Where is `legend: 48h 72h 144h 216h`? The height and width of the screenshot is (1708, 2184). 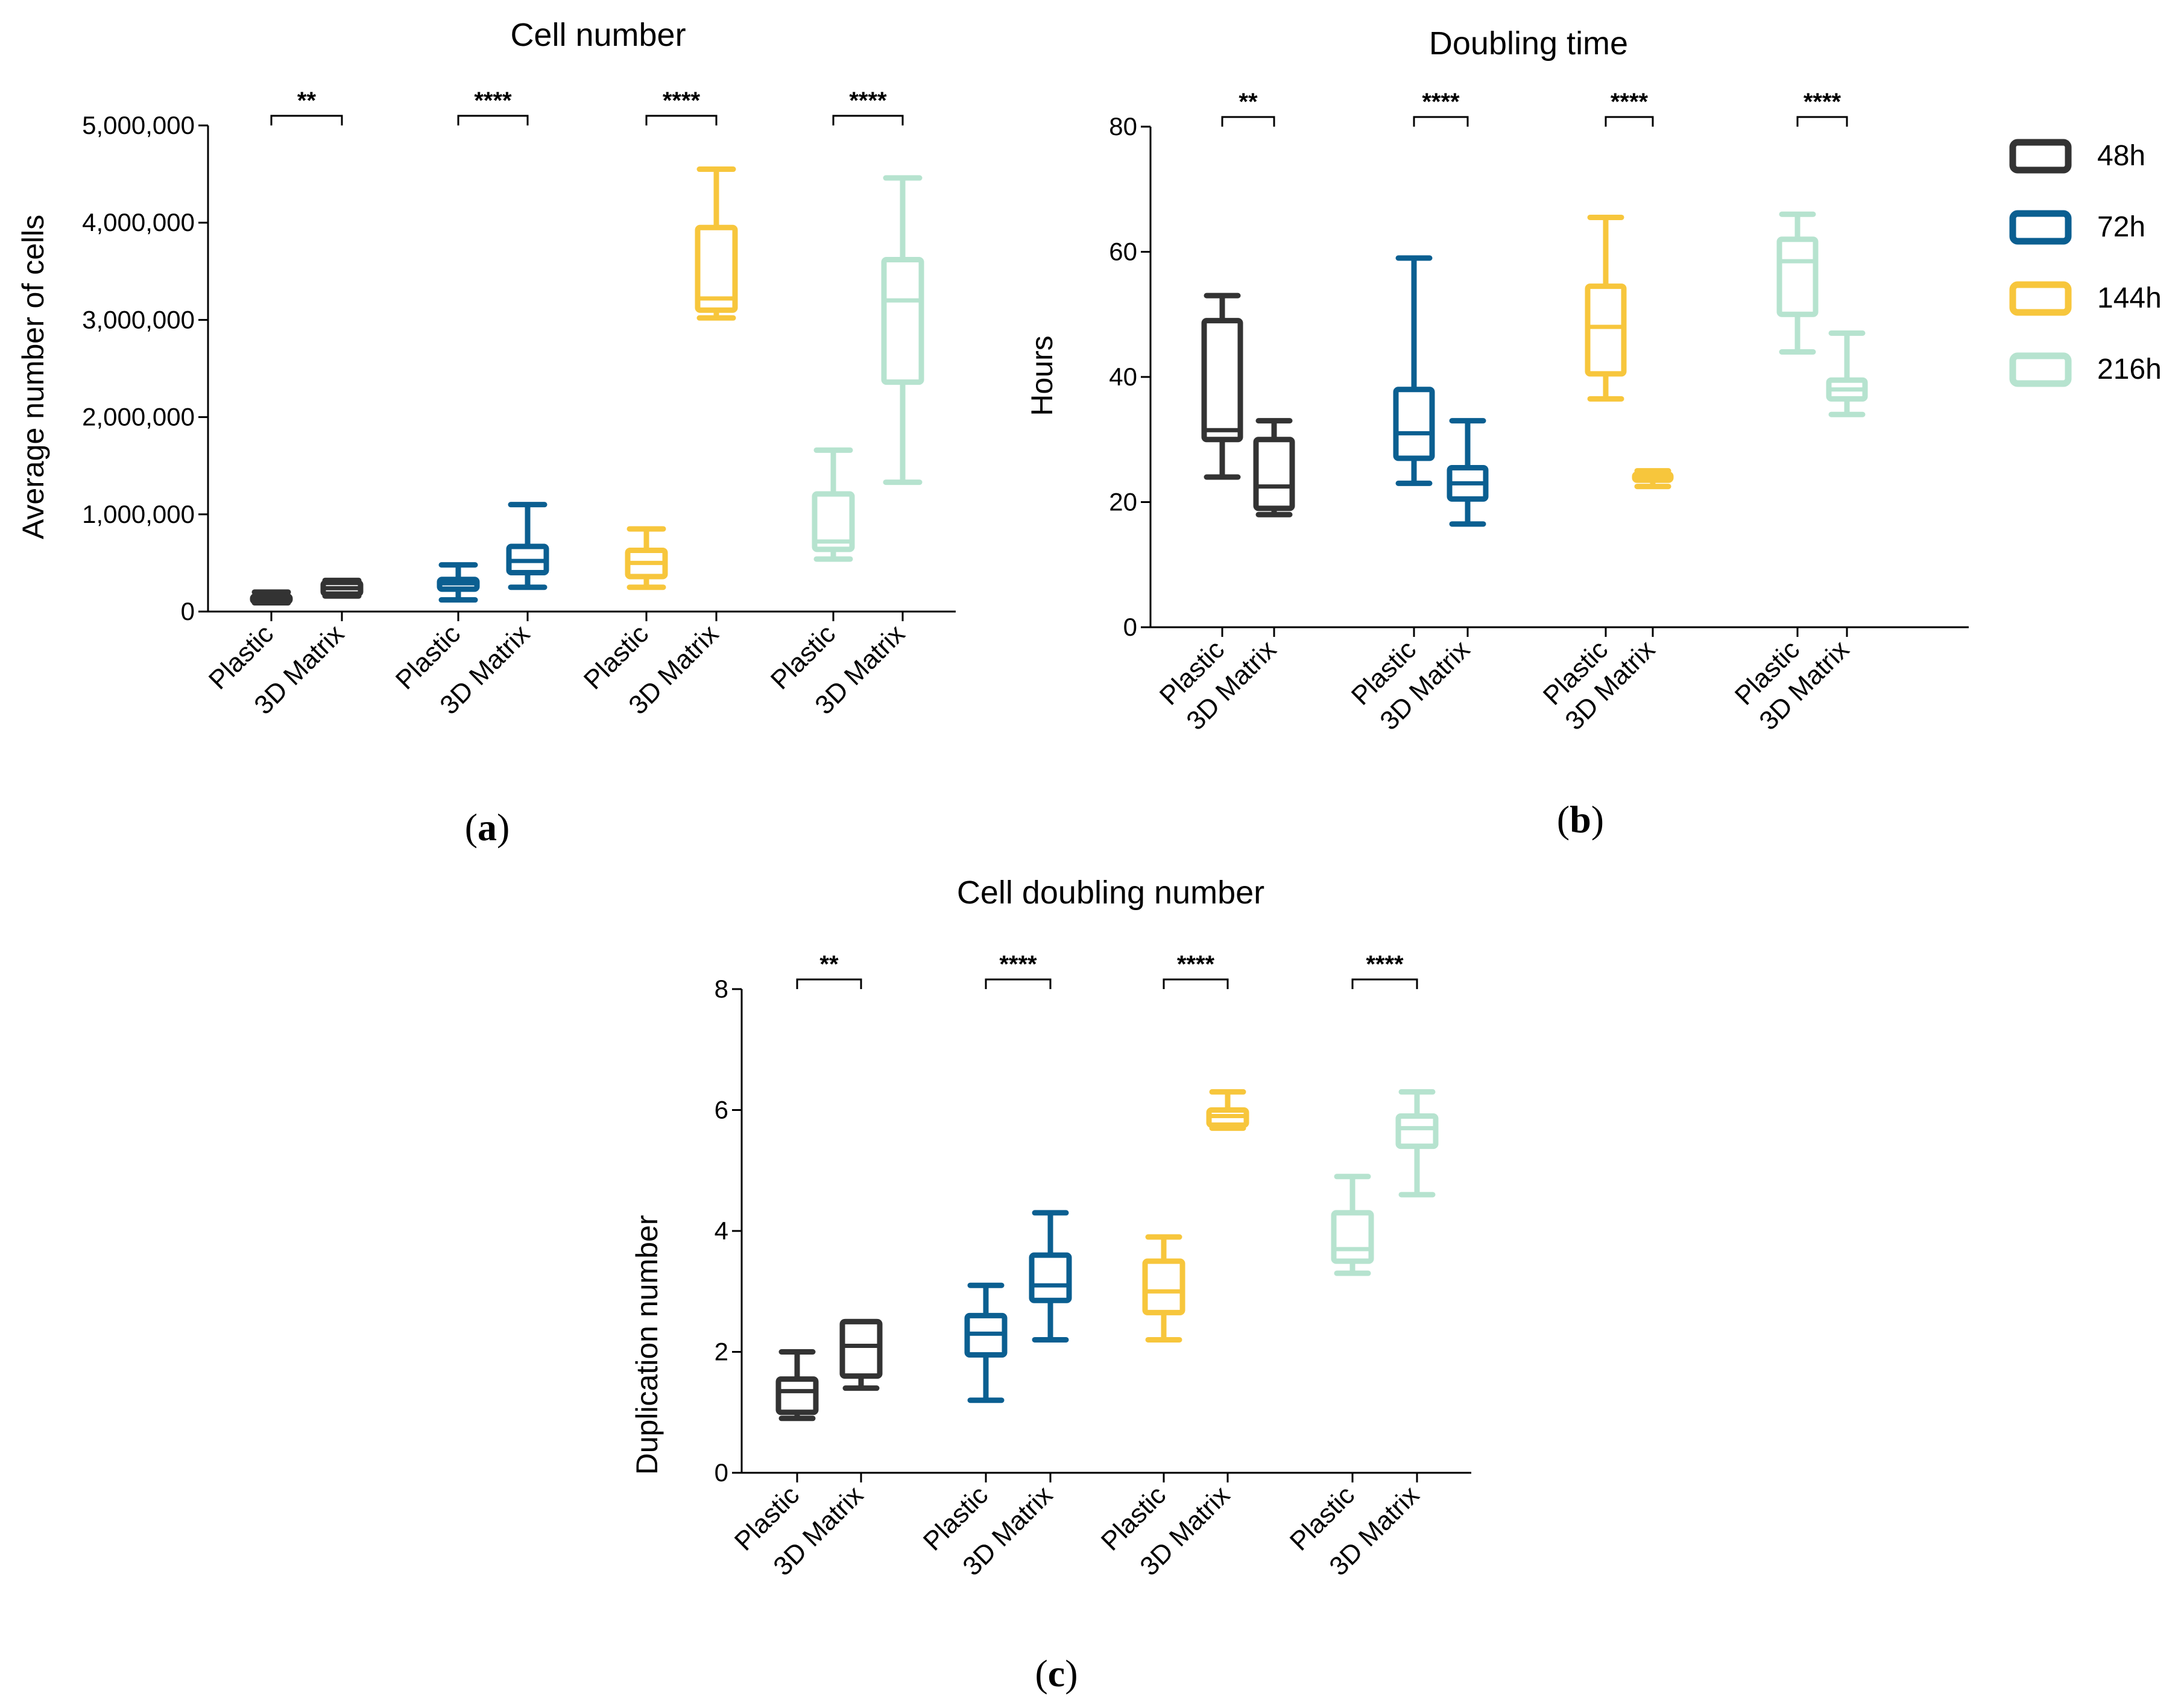 legend: 48h 72h 144h 216h is located at coordinates (2085, 263).